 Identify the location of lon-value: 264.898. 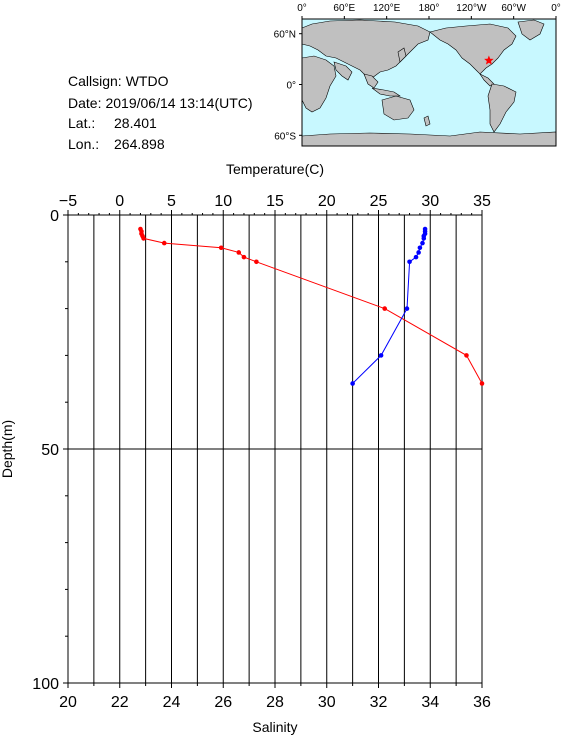
(139, 144).